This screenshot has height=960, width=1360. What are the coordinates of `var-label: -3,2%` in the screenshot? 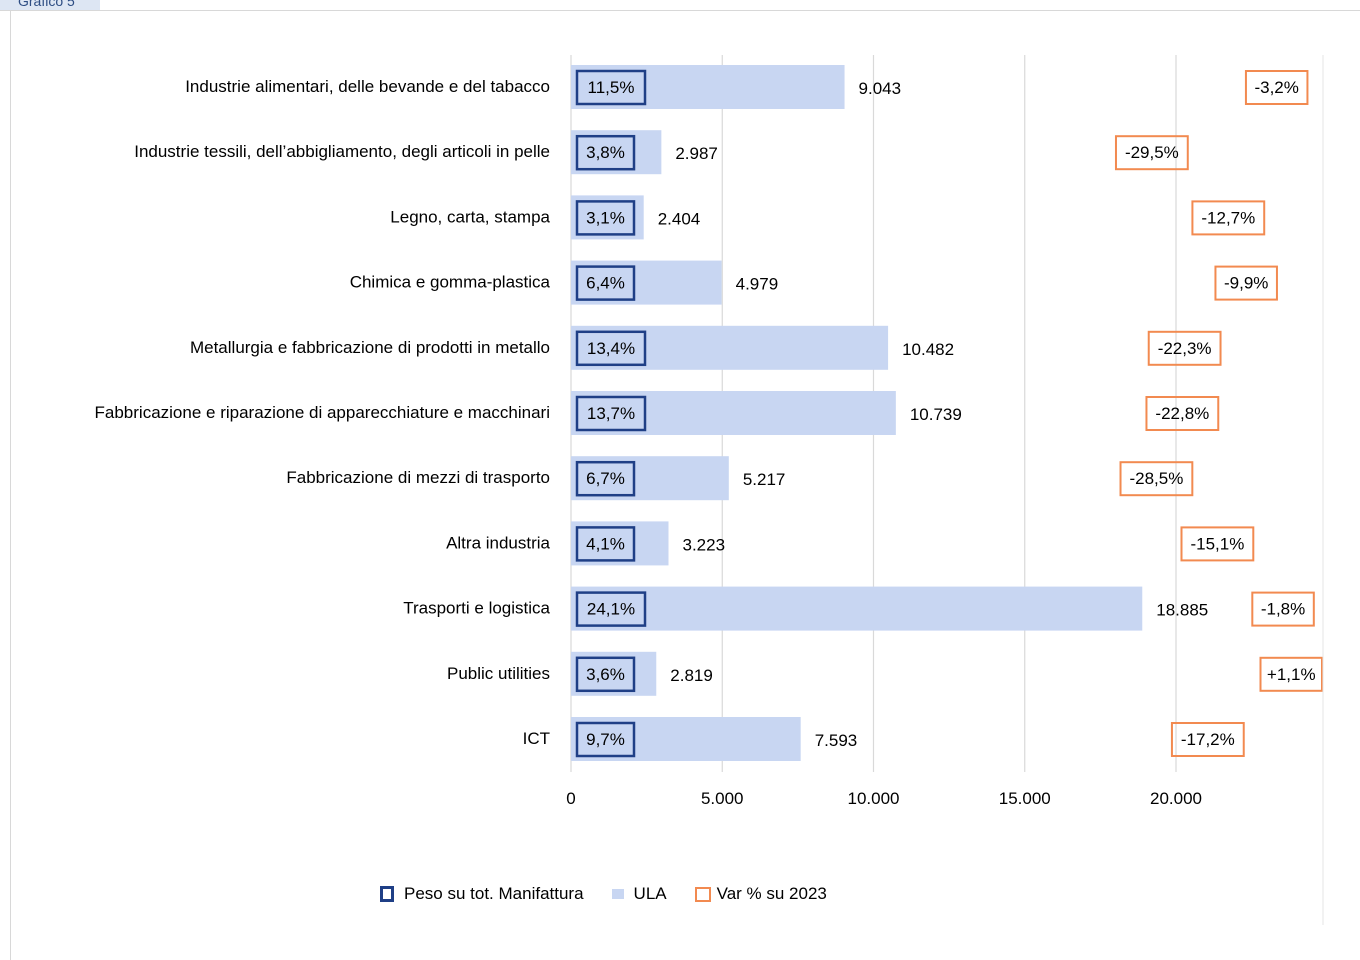 It's located at (1276, 87).